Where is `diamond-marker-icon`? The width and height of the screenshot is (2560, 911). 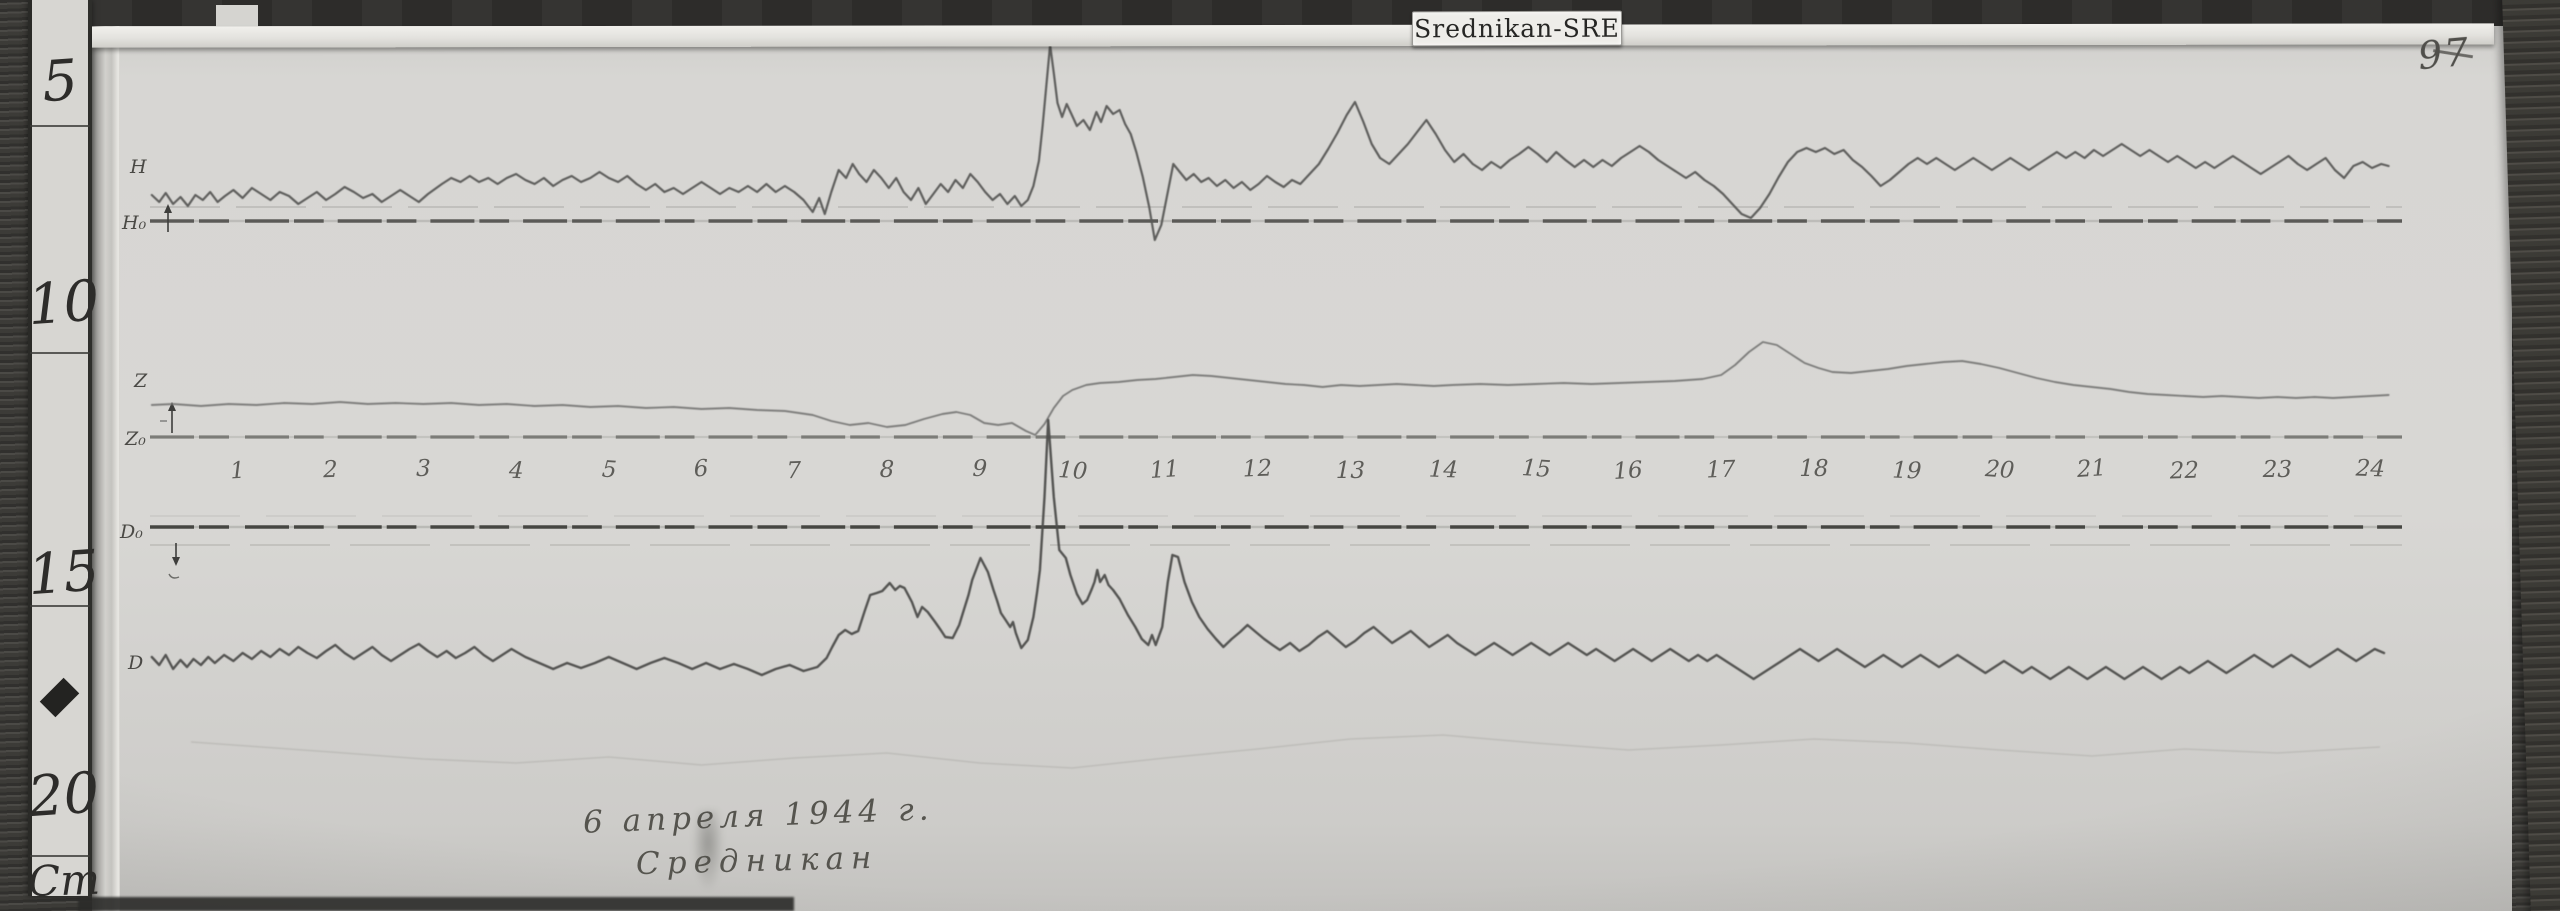
diamond-marker-icon is located at coordinates (59, 697).